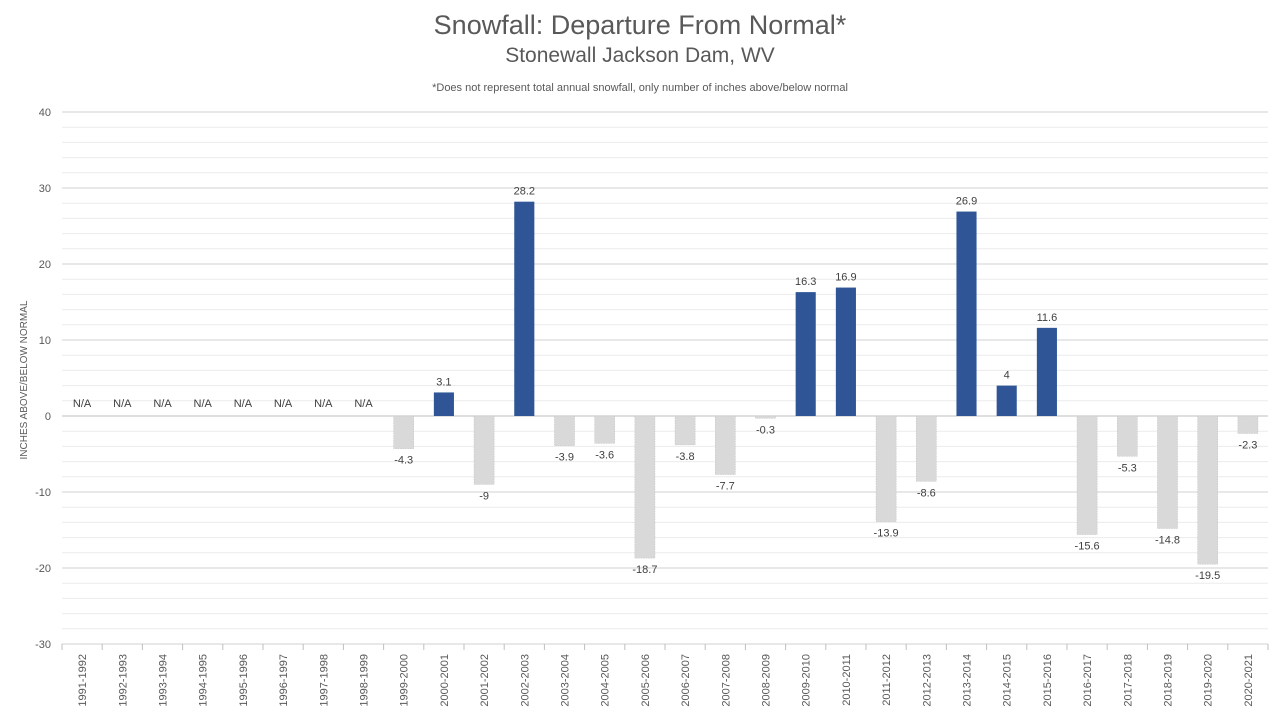  Describe the element at coordinates (1047, 318) in the screenshot. I see `data-label: 11.6` at that location.